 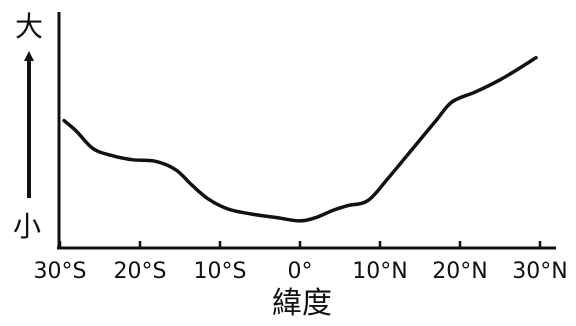 I want to click on x-tick-label: 30°N, so click(x=539, y=271).